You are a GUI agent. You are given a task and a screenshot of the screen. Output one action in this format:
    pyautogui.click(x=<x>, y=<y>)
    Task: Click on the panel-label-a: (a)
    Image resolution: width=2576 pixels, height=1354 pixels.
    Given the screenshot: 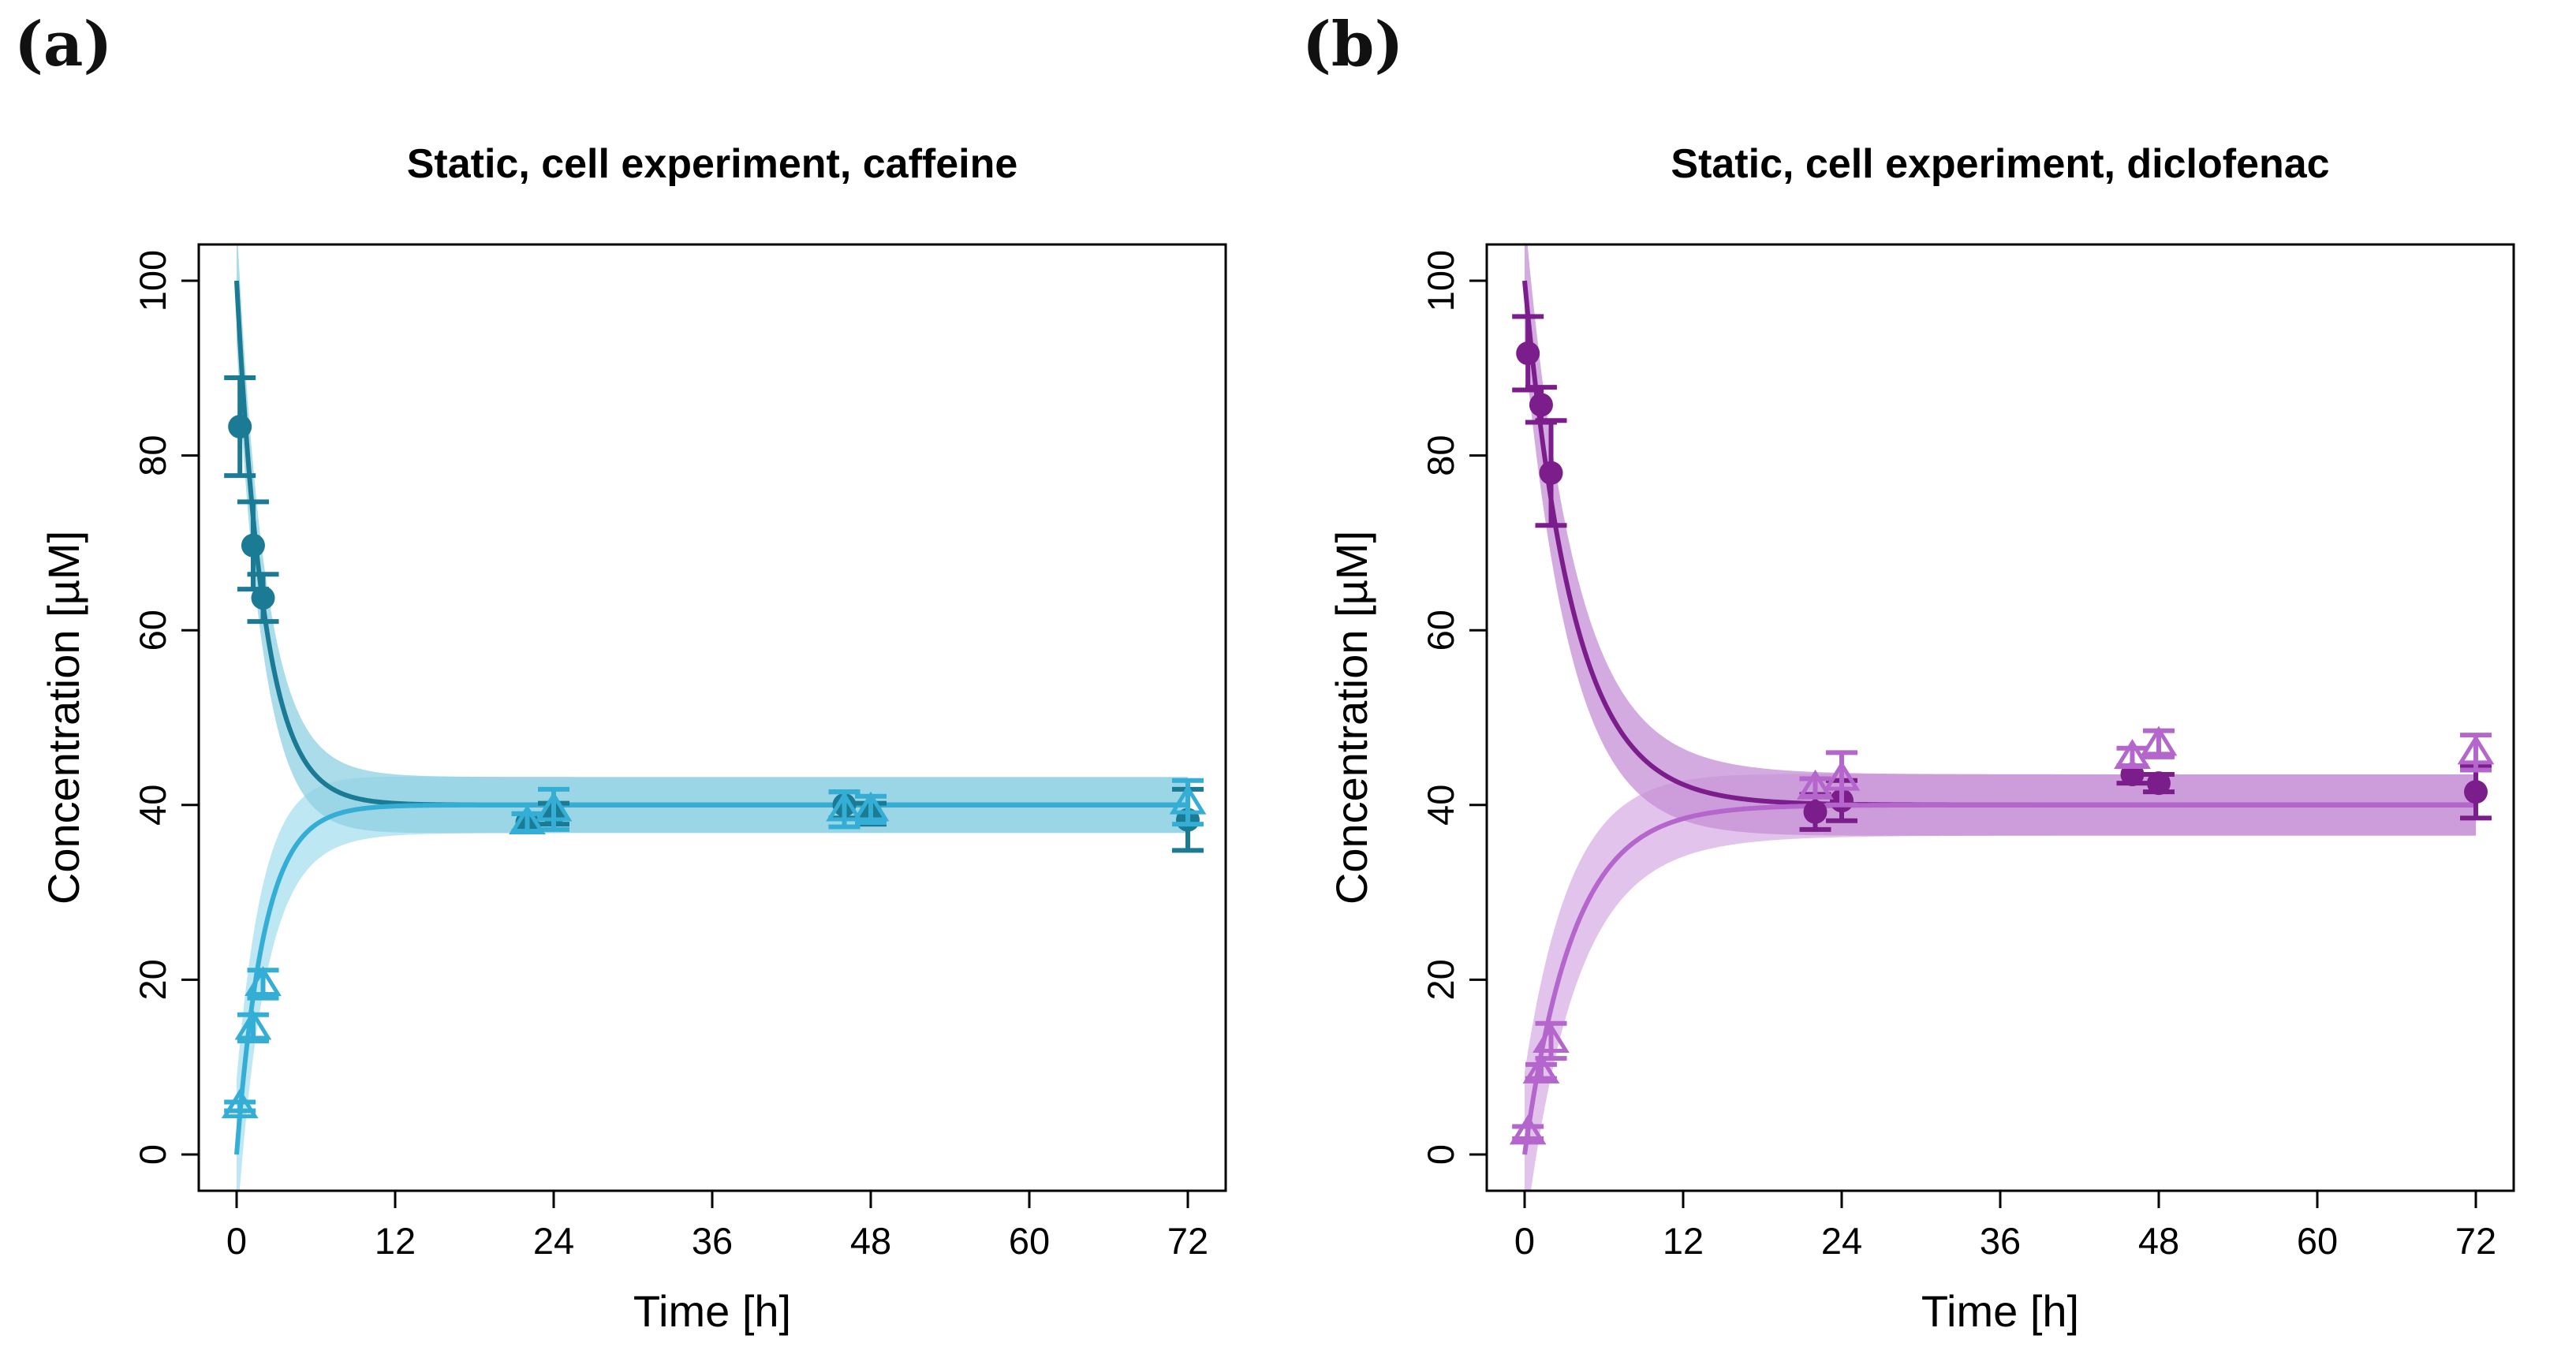 What is the action you would take?
    pyautogui.click(x=63, y=44)
    